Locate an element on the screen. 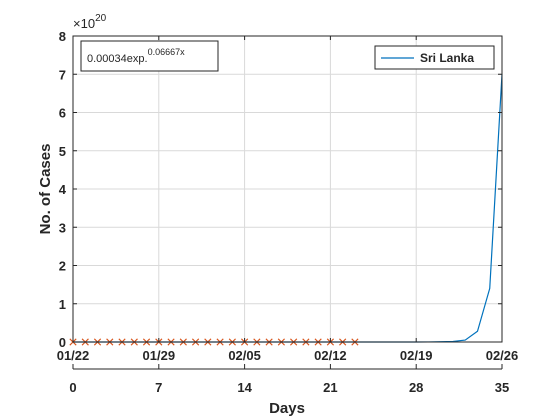  legend-box is located at coordinates (434, 57).